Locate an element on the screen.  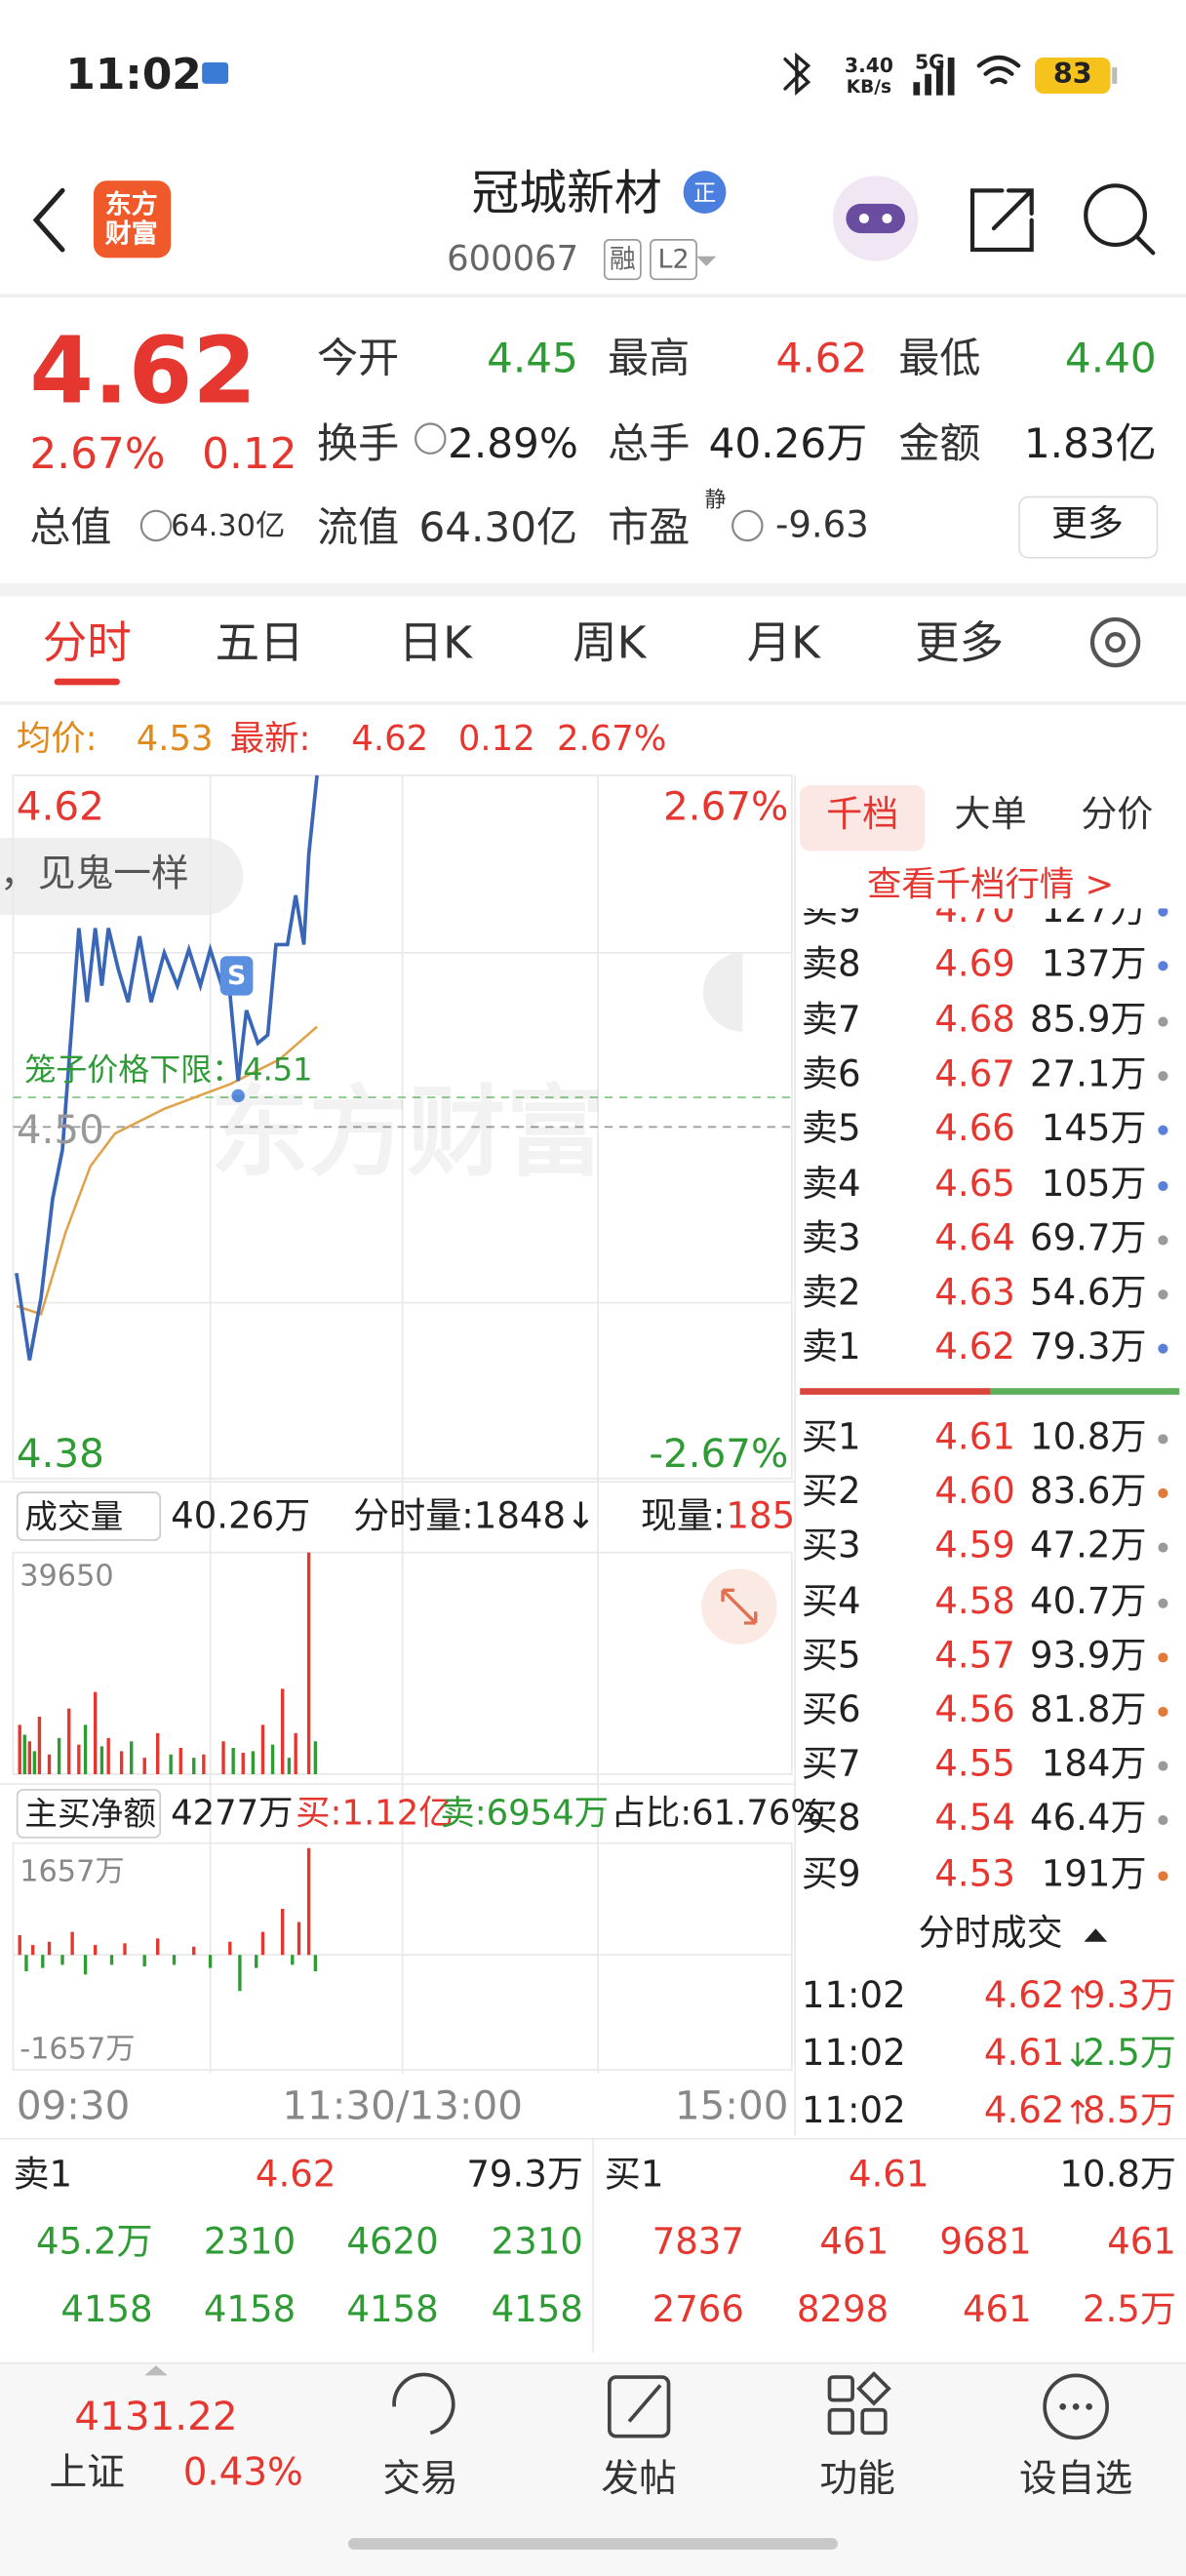
field-value: 4.40 is located at coordinates (1110, 358).